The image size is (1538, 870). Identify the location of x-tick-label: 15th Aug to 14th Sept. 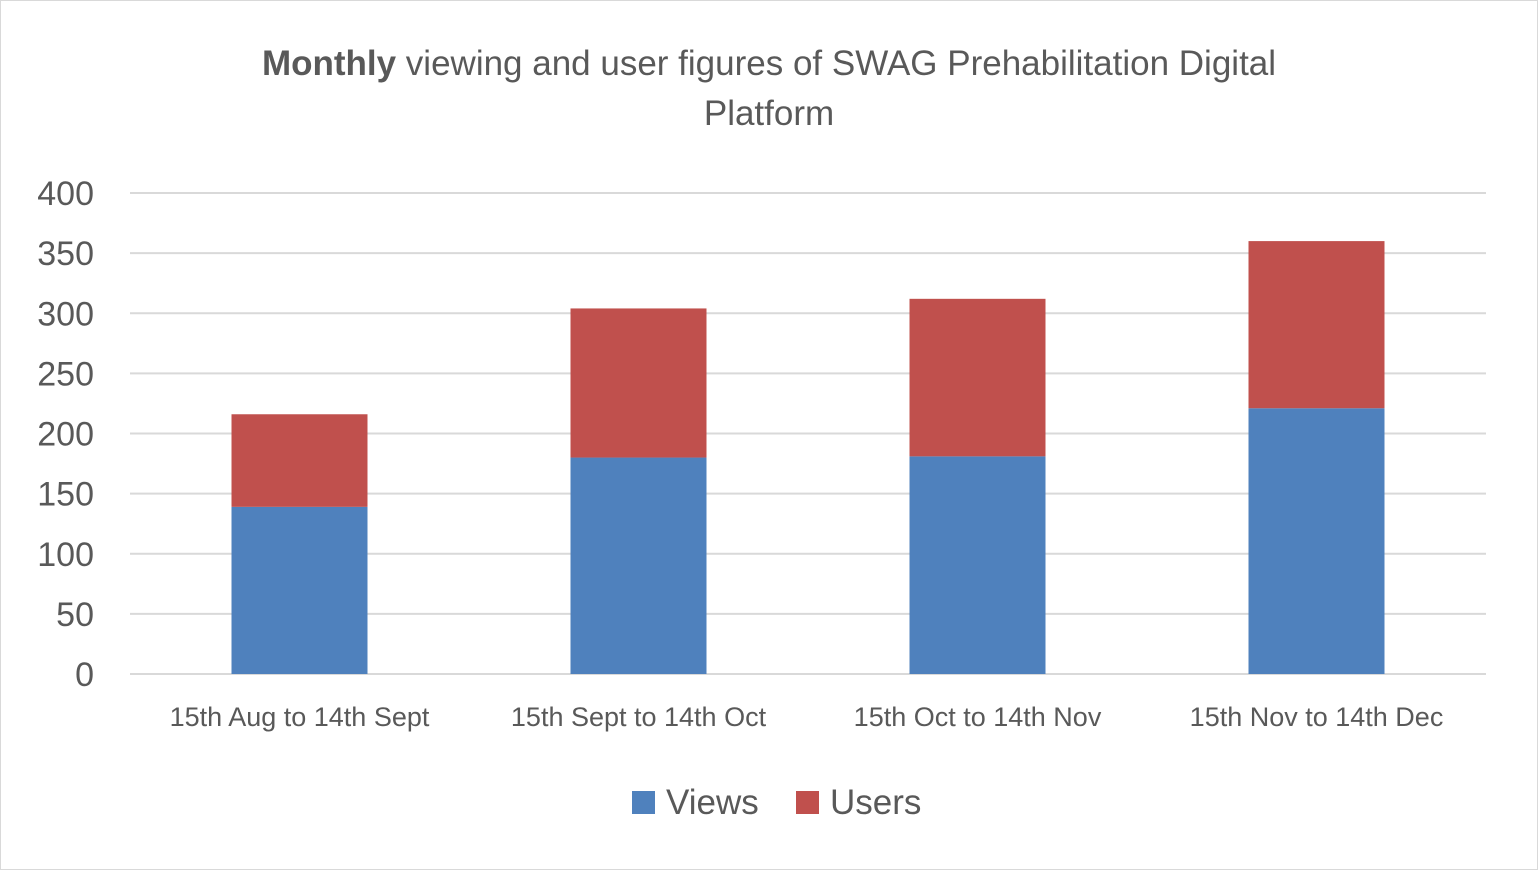
(300, 717).